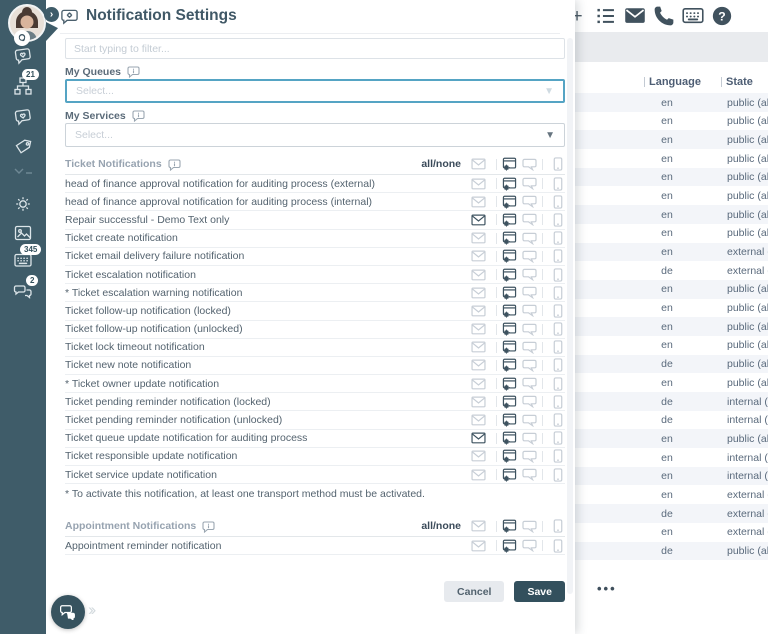 This screenshot has width=768, height=634. Describe the element at coordinates (315, 48) in the screenshot. I see `filter-input` at that location.